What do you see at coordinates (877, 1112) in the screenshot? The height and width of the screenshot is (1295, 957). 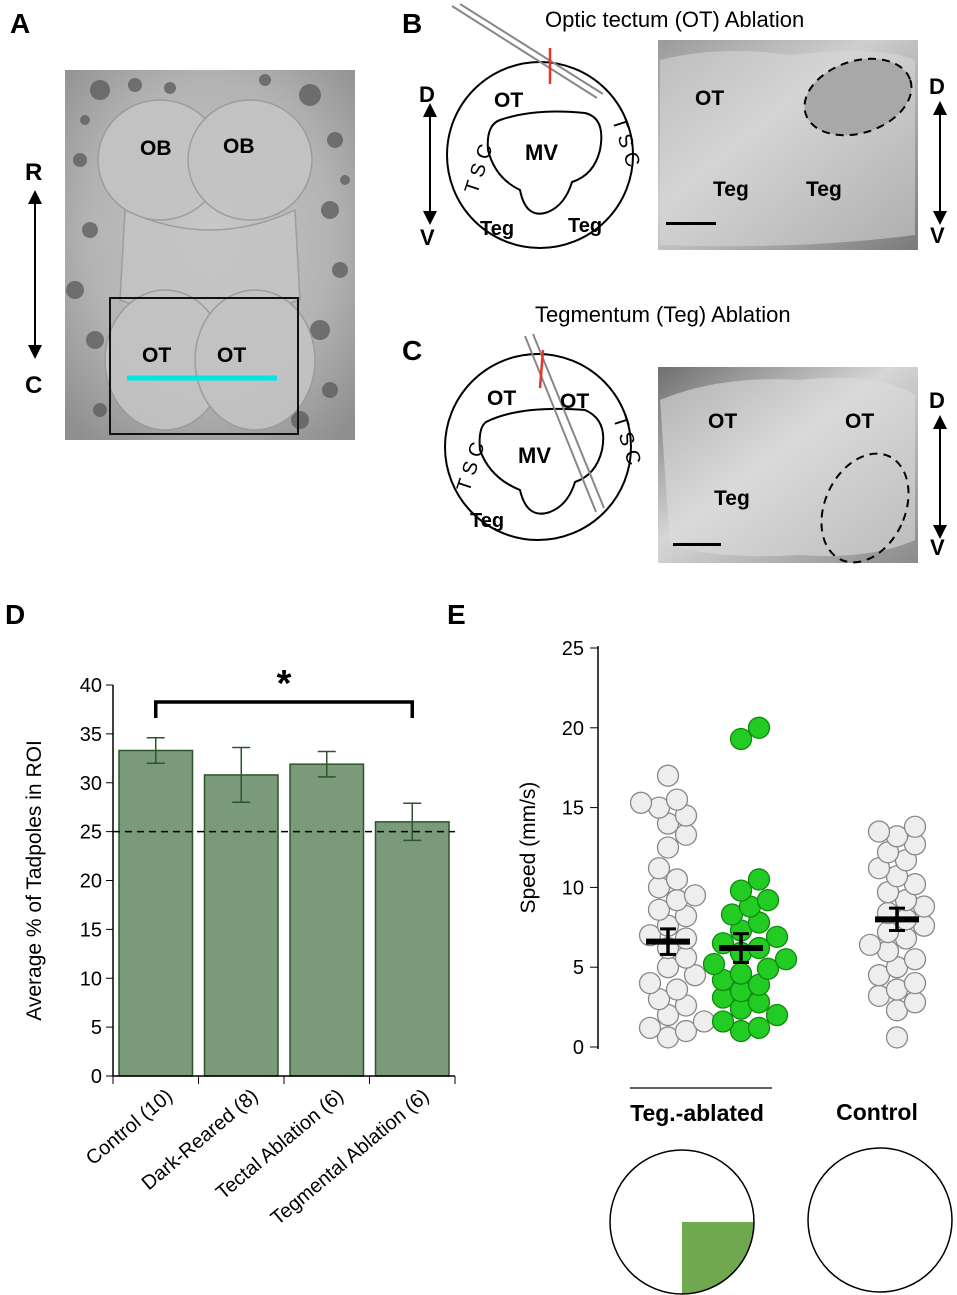 I see `group-label-control: Control` at bounding box center [877, 1112].